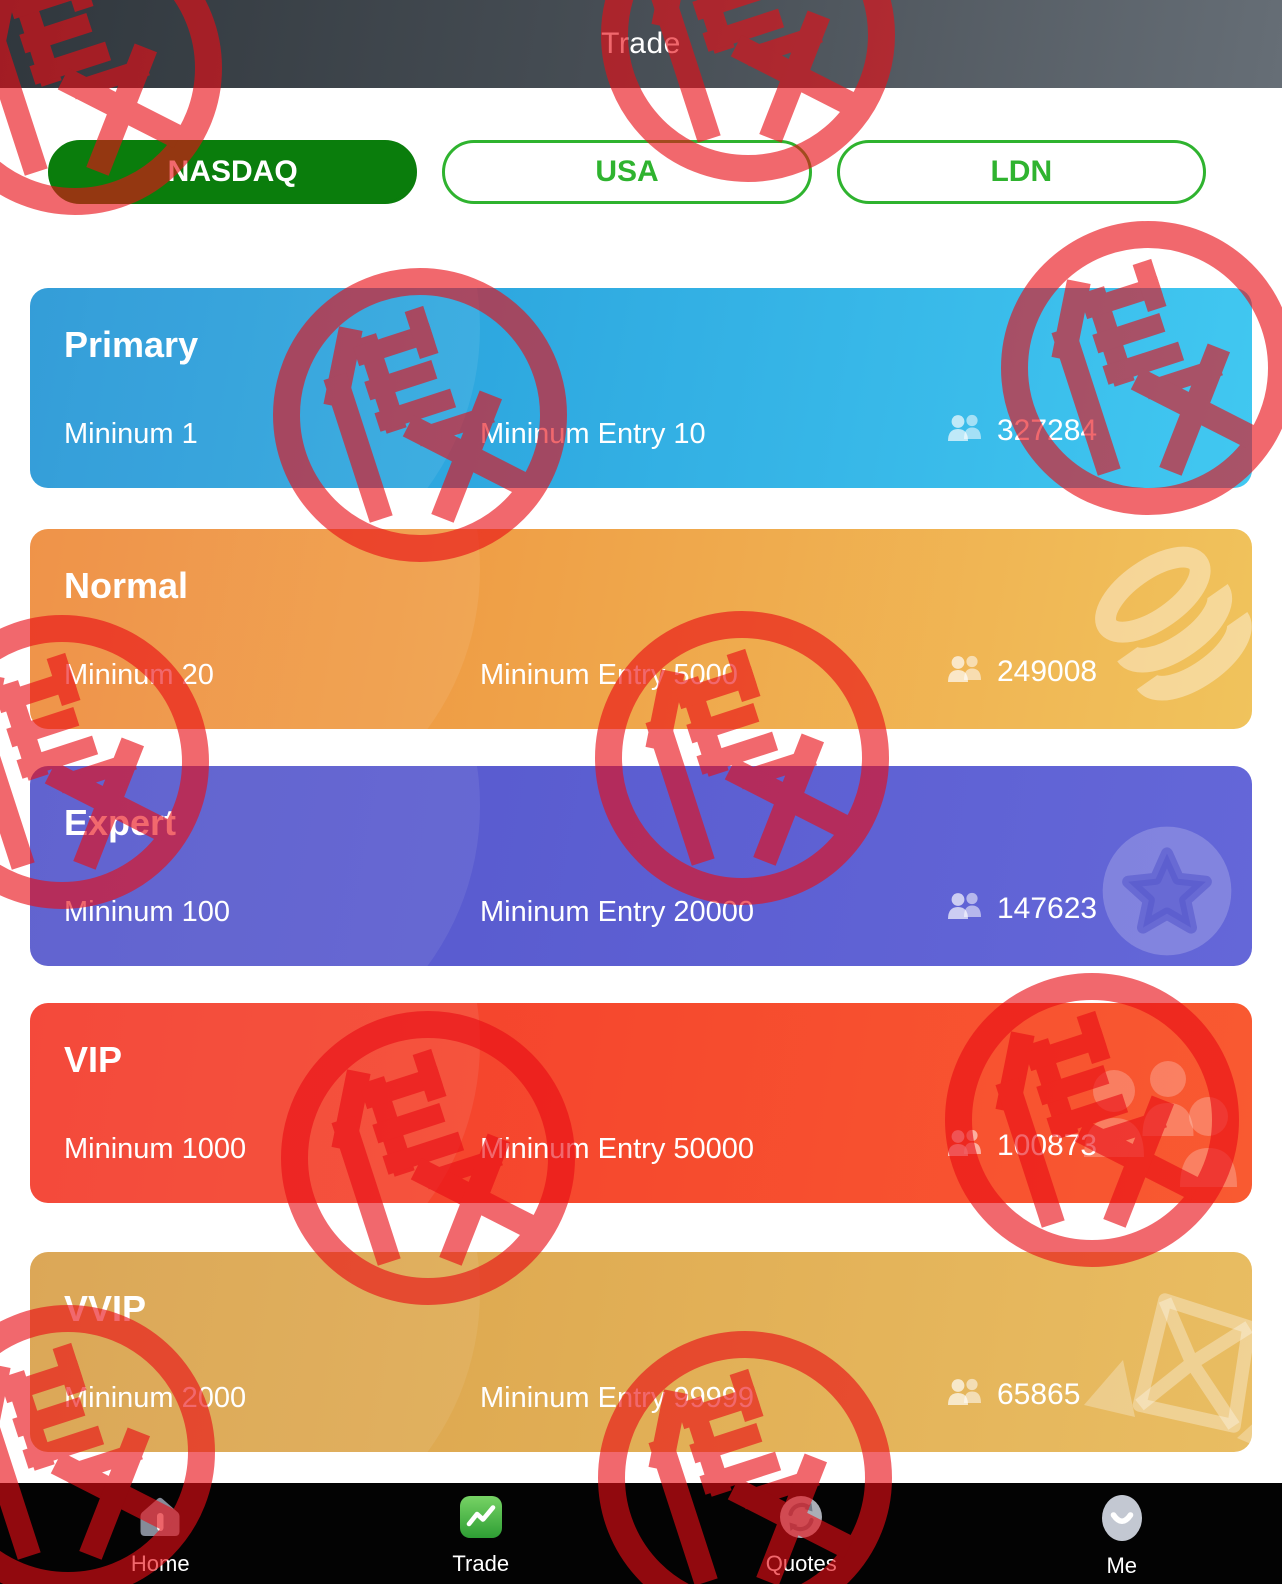  I want to click on page-title: Trade, so click(641, 43).